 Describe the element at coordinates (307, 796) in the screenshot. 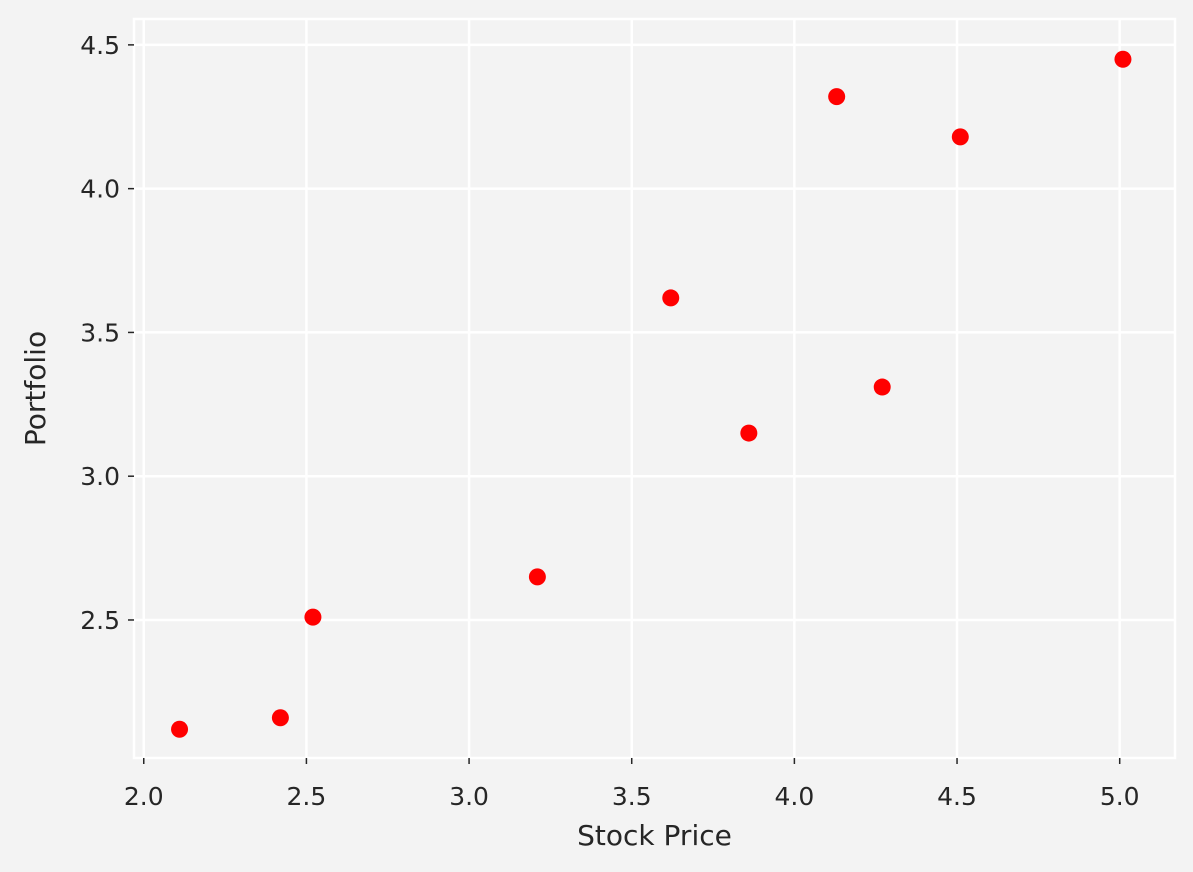

I see `x-tick-label: 2.5` at that location.